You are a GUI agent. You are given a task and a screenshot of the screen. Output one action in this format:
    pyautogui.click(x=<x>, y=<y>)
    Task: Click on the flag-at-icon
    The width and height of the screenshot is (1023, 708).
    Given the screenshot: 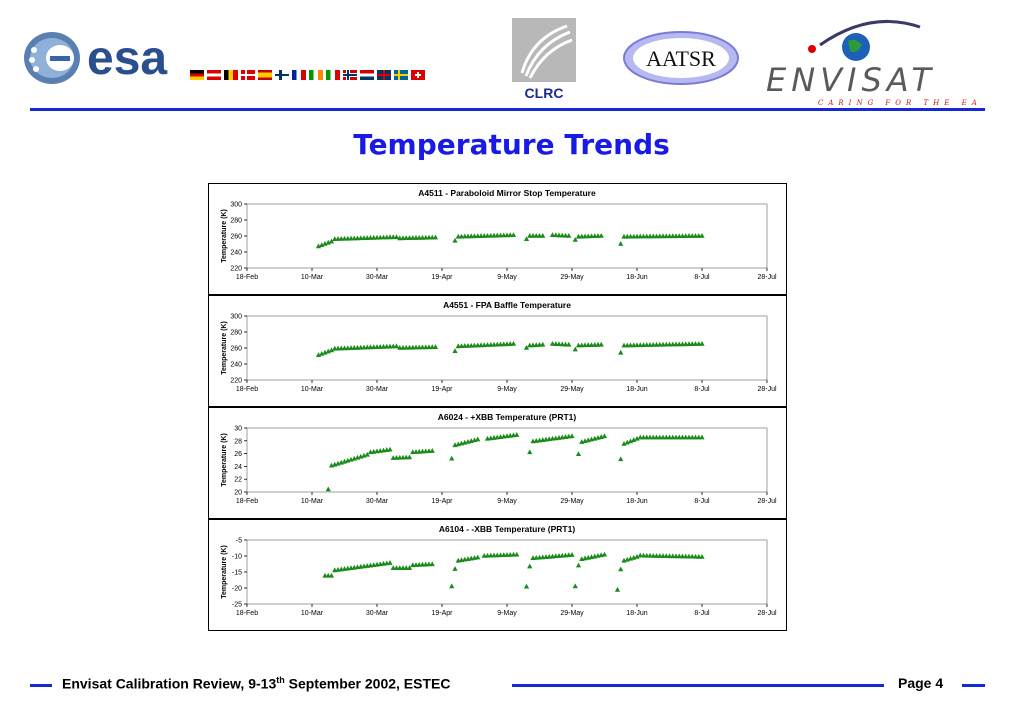 What is the action you would take?
    pyautogui.click(x=214, y=75)
    